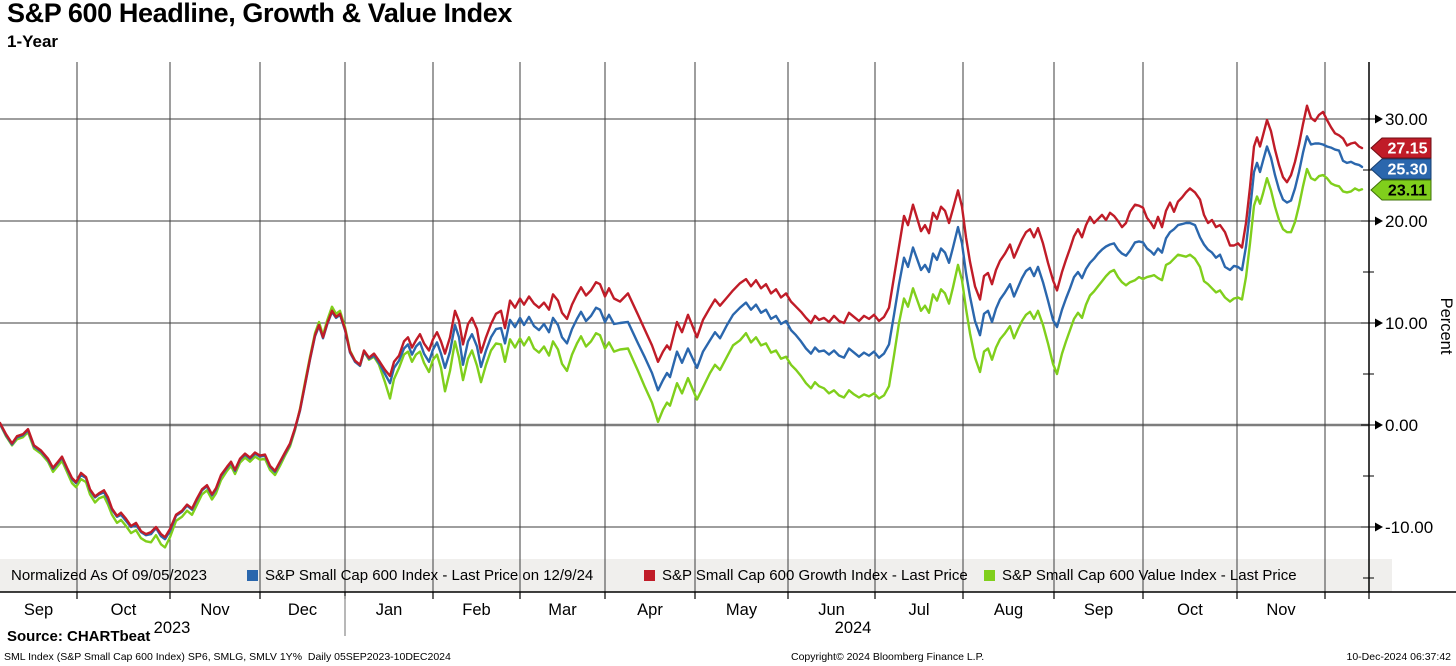 The image size is (1456, 666). What do you see at coordinates (252, 575) in the screenshot?
I see `index-swatch-icon` at bounding box center [252, 575].